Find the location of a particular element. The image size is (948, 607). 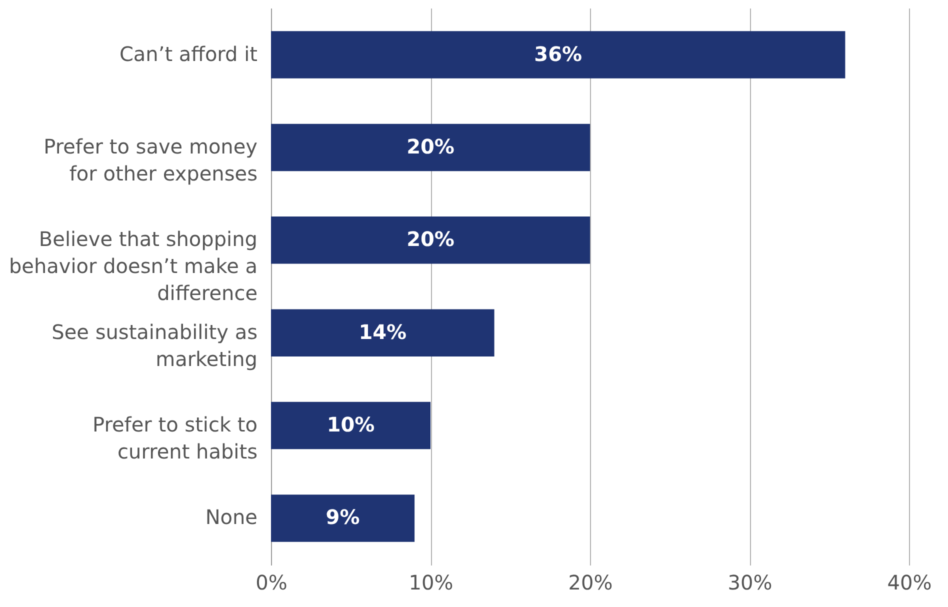

y-tick-label: Prefer to stick to current habits is located at coordinates (175, 438).